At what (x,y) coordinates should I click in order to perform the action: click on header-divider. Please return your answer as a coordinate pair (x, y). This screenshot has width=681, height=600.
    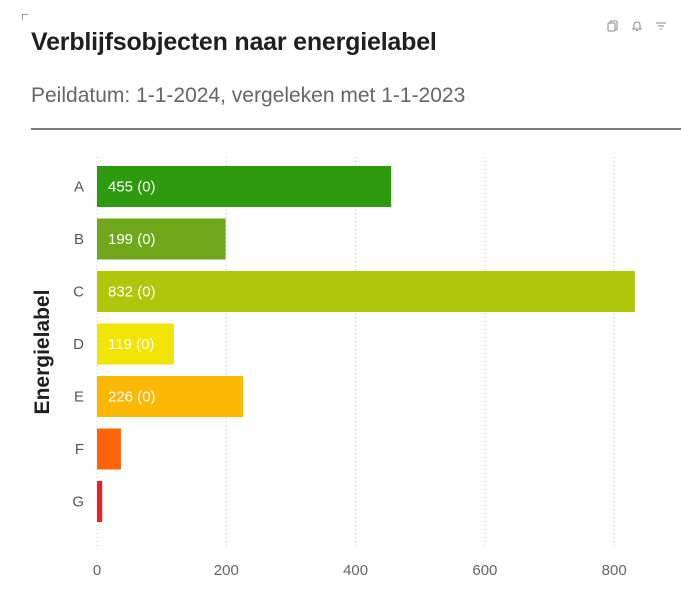
    Looking at the image, I should click on (356, 129).